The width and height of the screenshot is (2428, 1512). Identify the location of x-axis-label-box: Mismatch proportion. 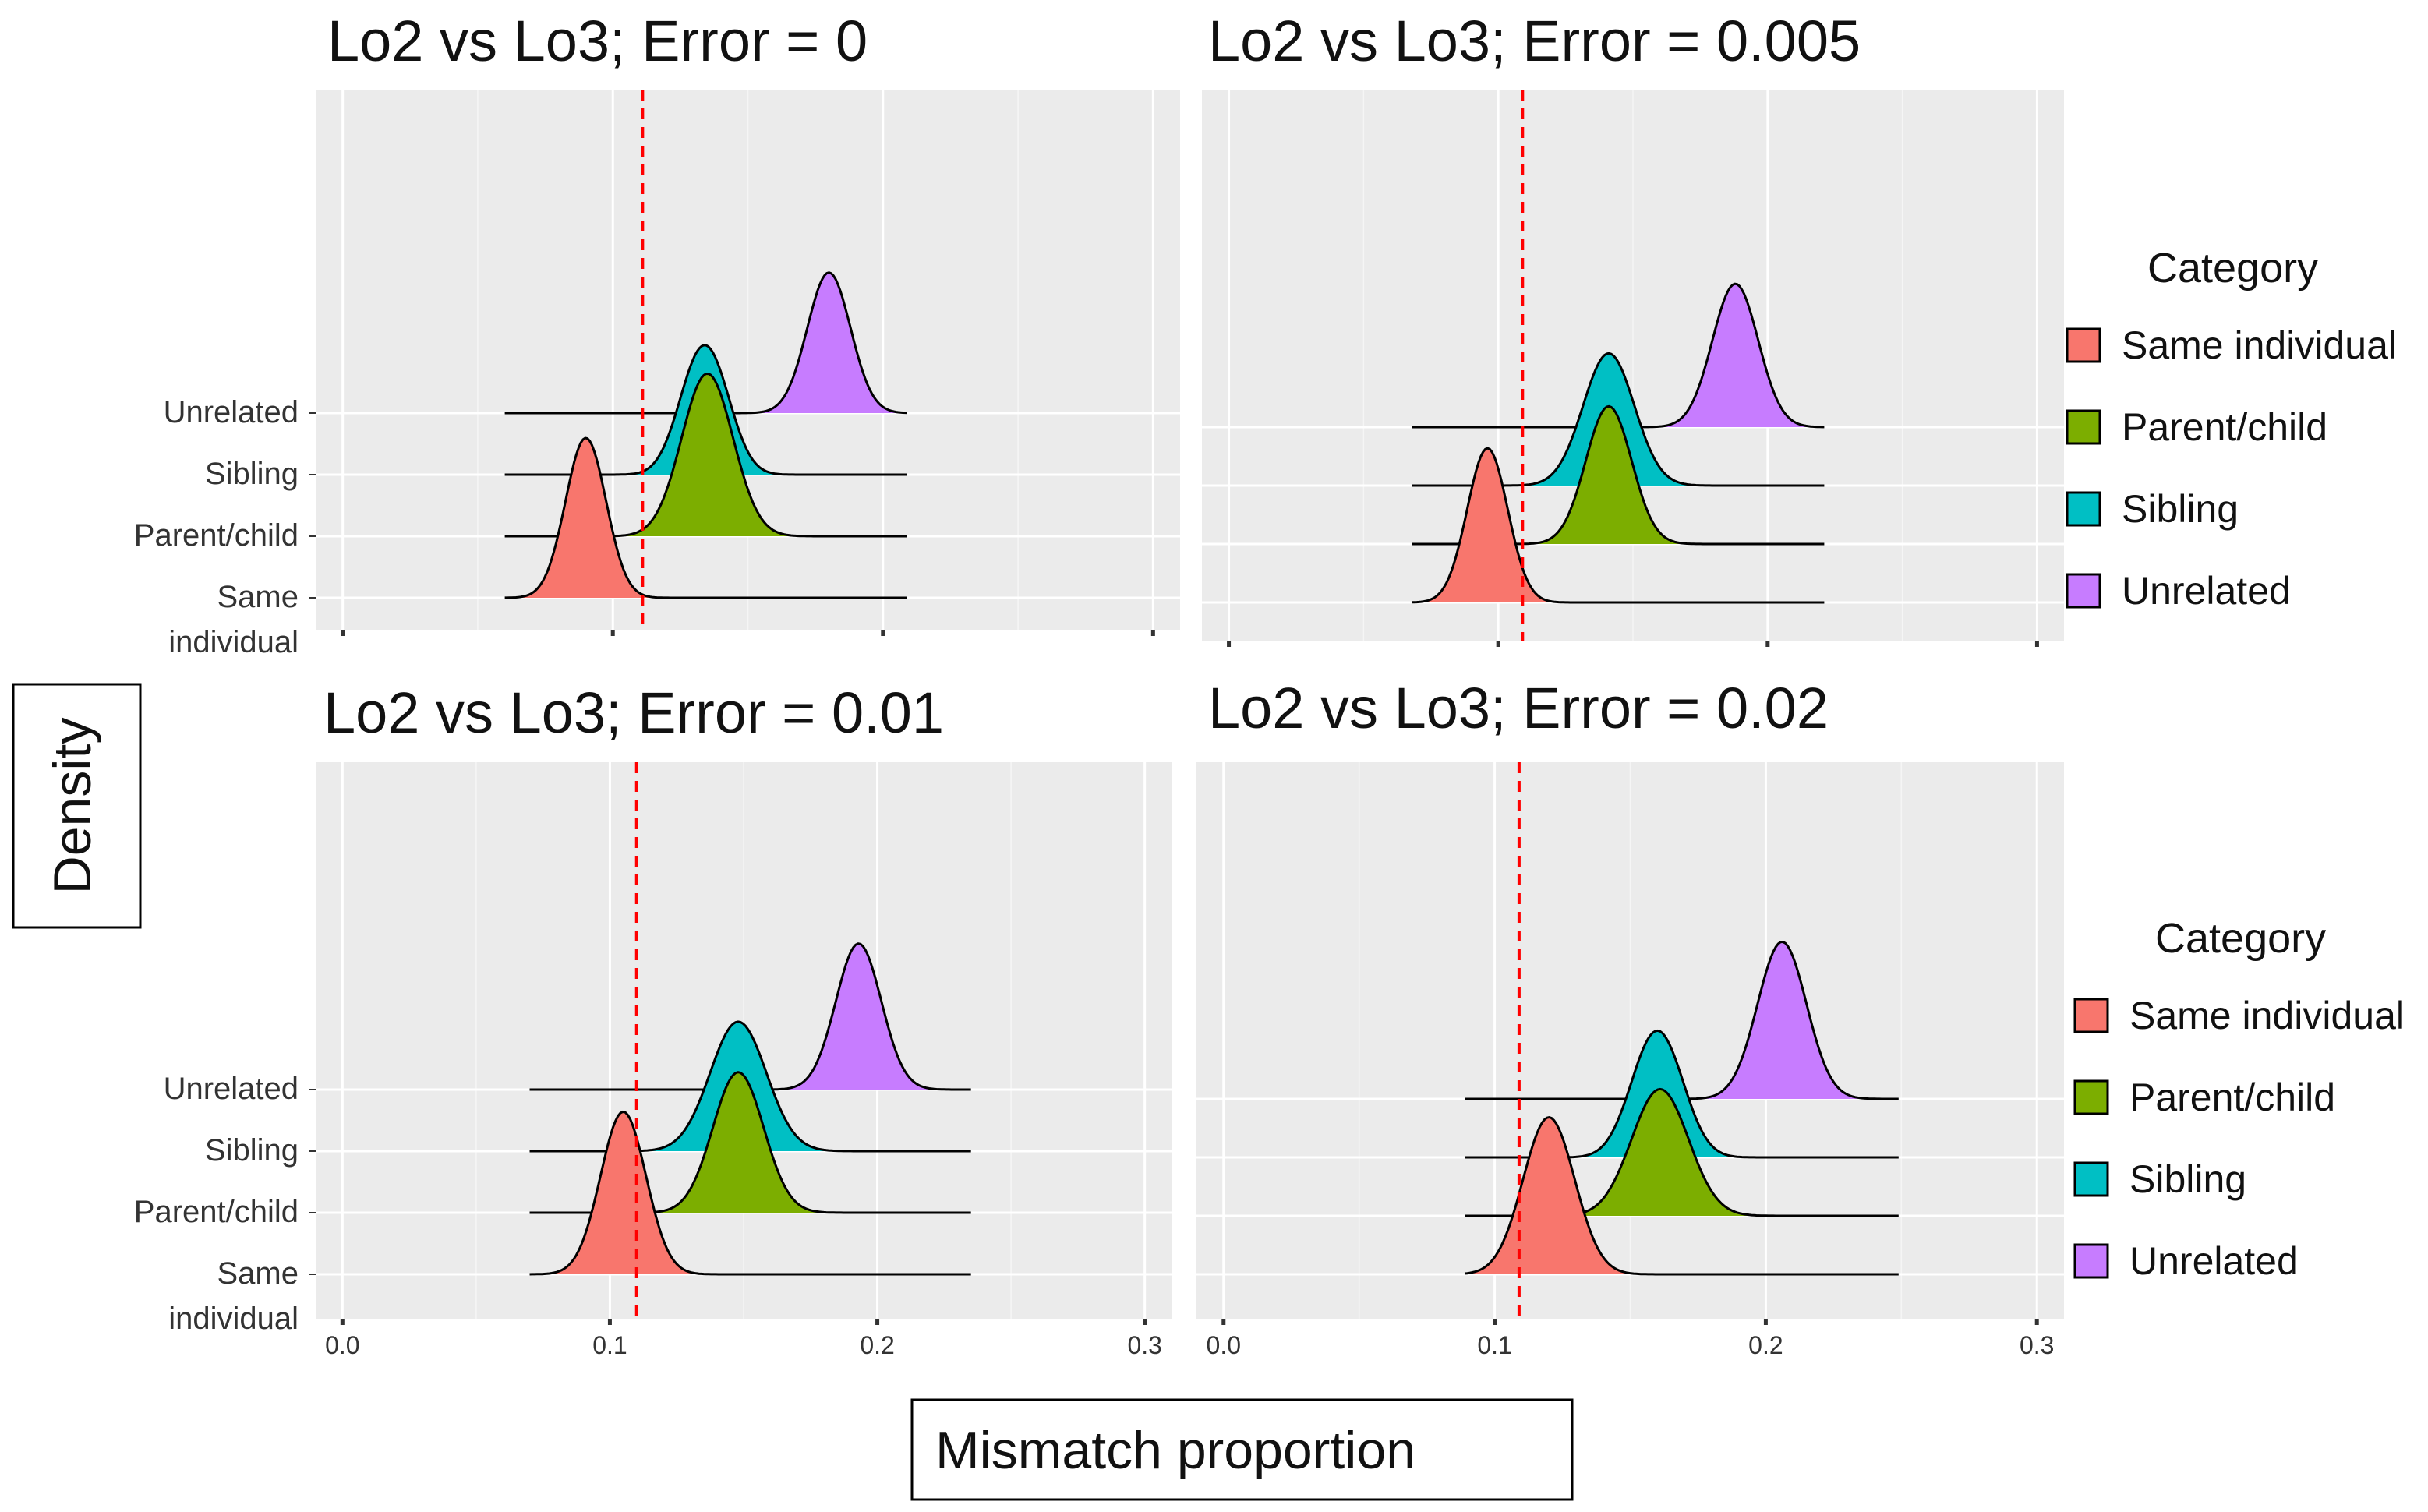
(1242, 1449).